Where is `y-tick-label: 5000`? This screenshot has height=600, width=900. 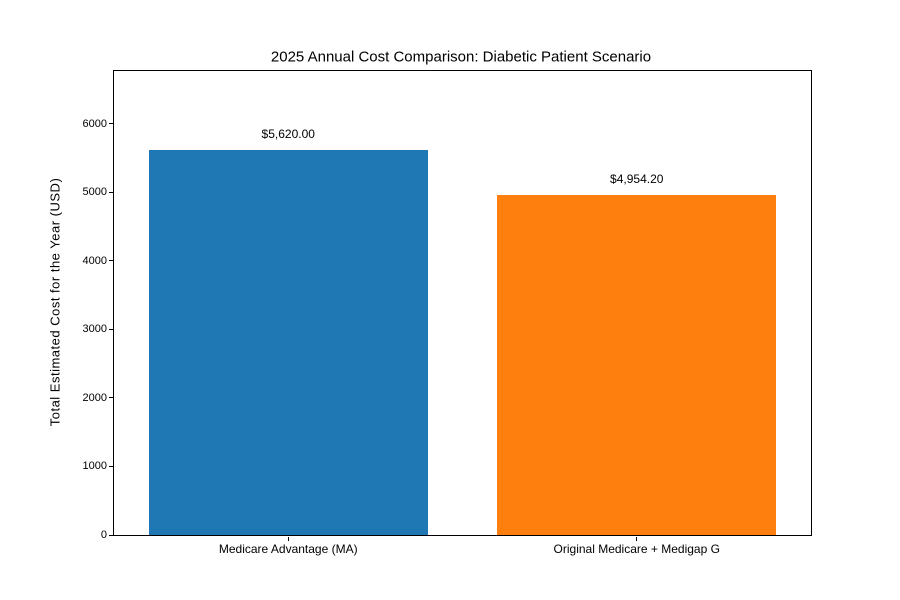
y-tick-label: 5000 is located at coordinates (94, 192).